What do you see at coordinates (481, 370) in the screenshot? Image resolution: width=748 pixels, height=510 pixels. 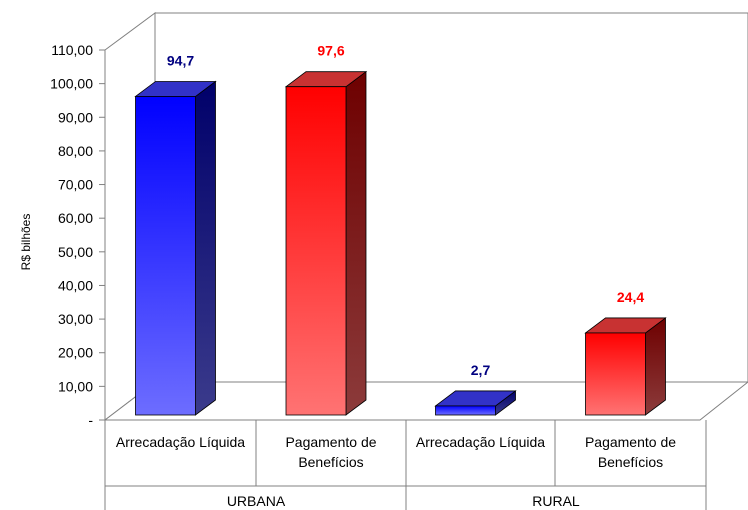 I see `value-label: 2,7` at bounding box center [481, 370].